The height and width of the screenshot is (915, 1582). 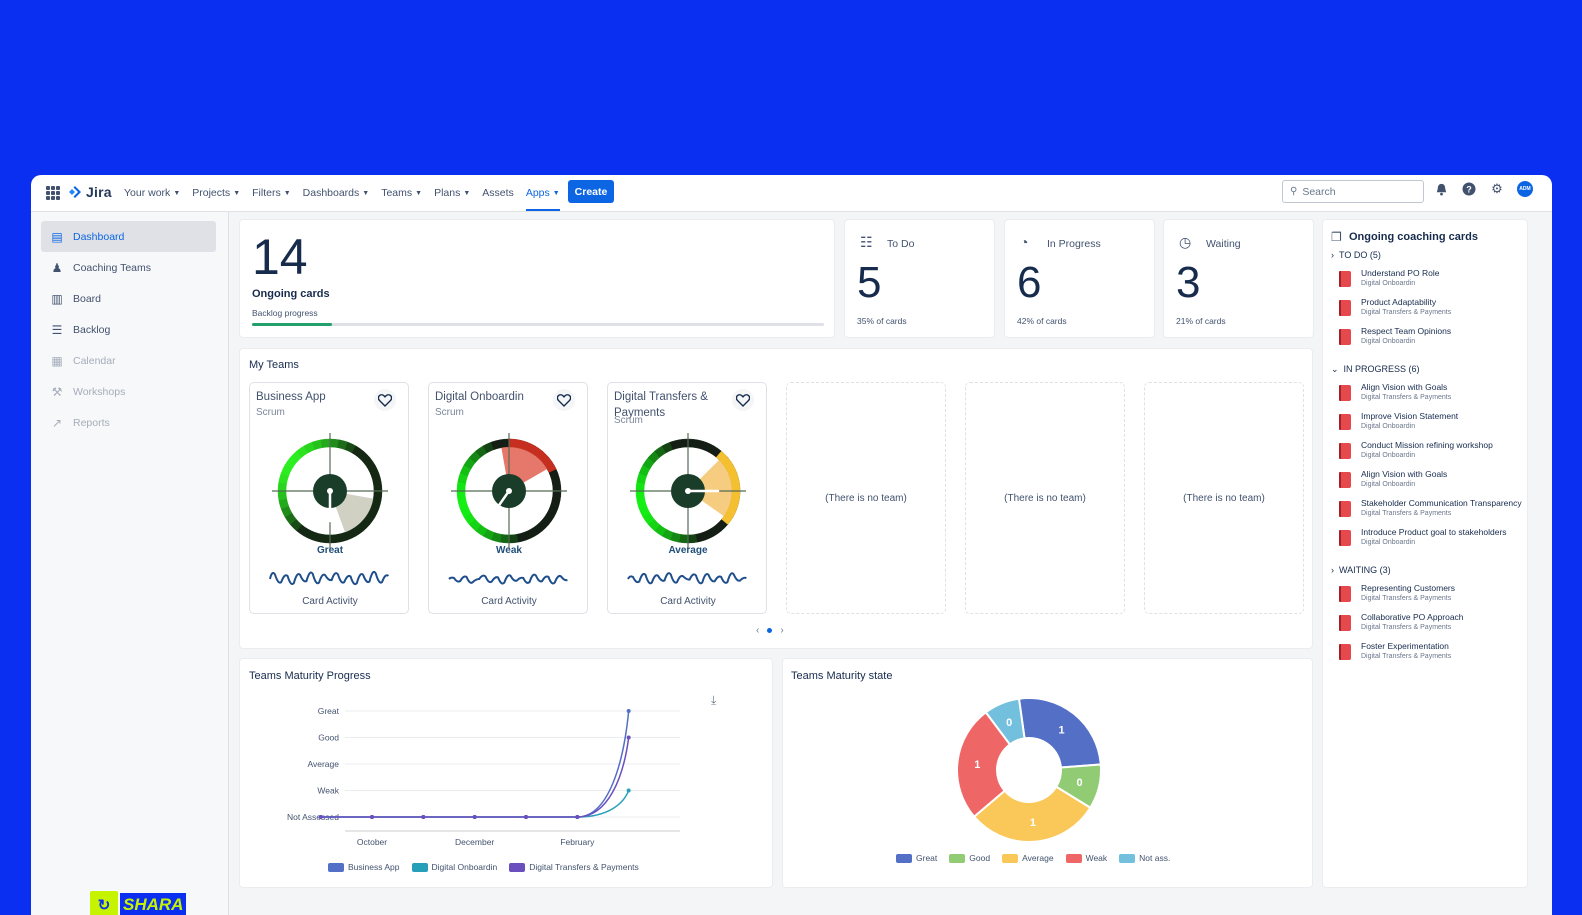 I want to click on menu-item-label: Filters, so click(x=266, y=193).